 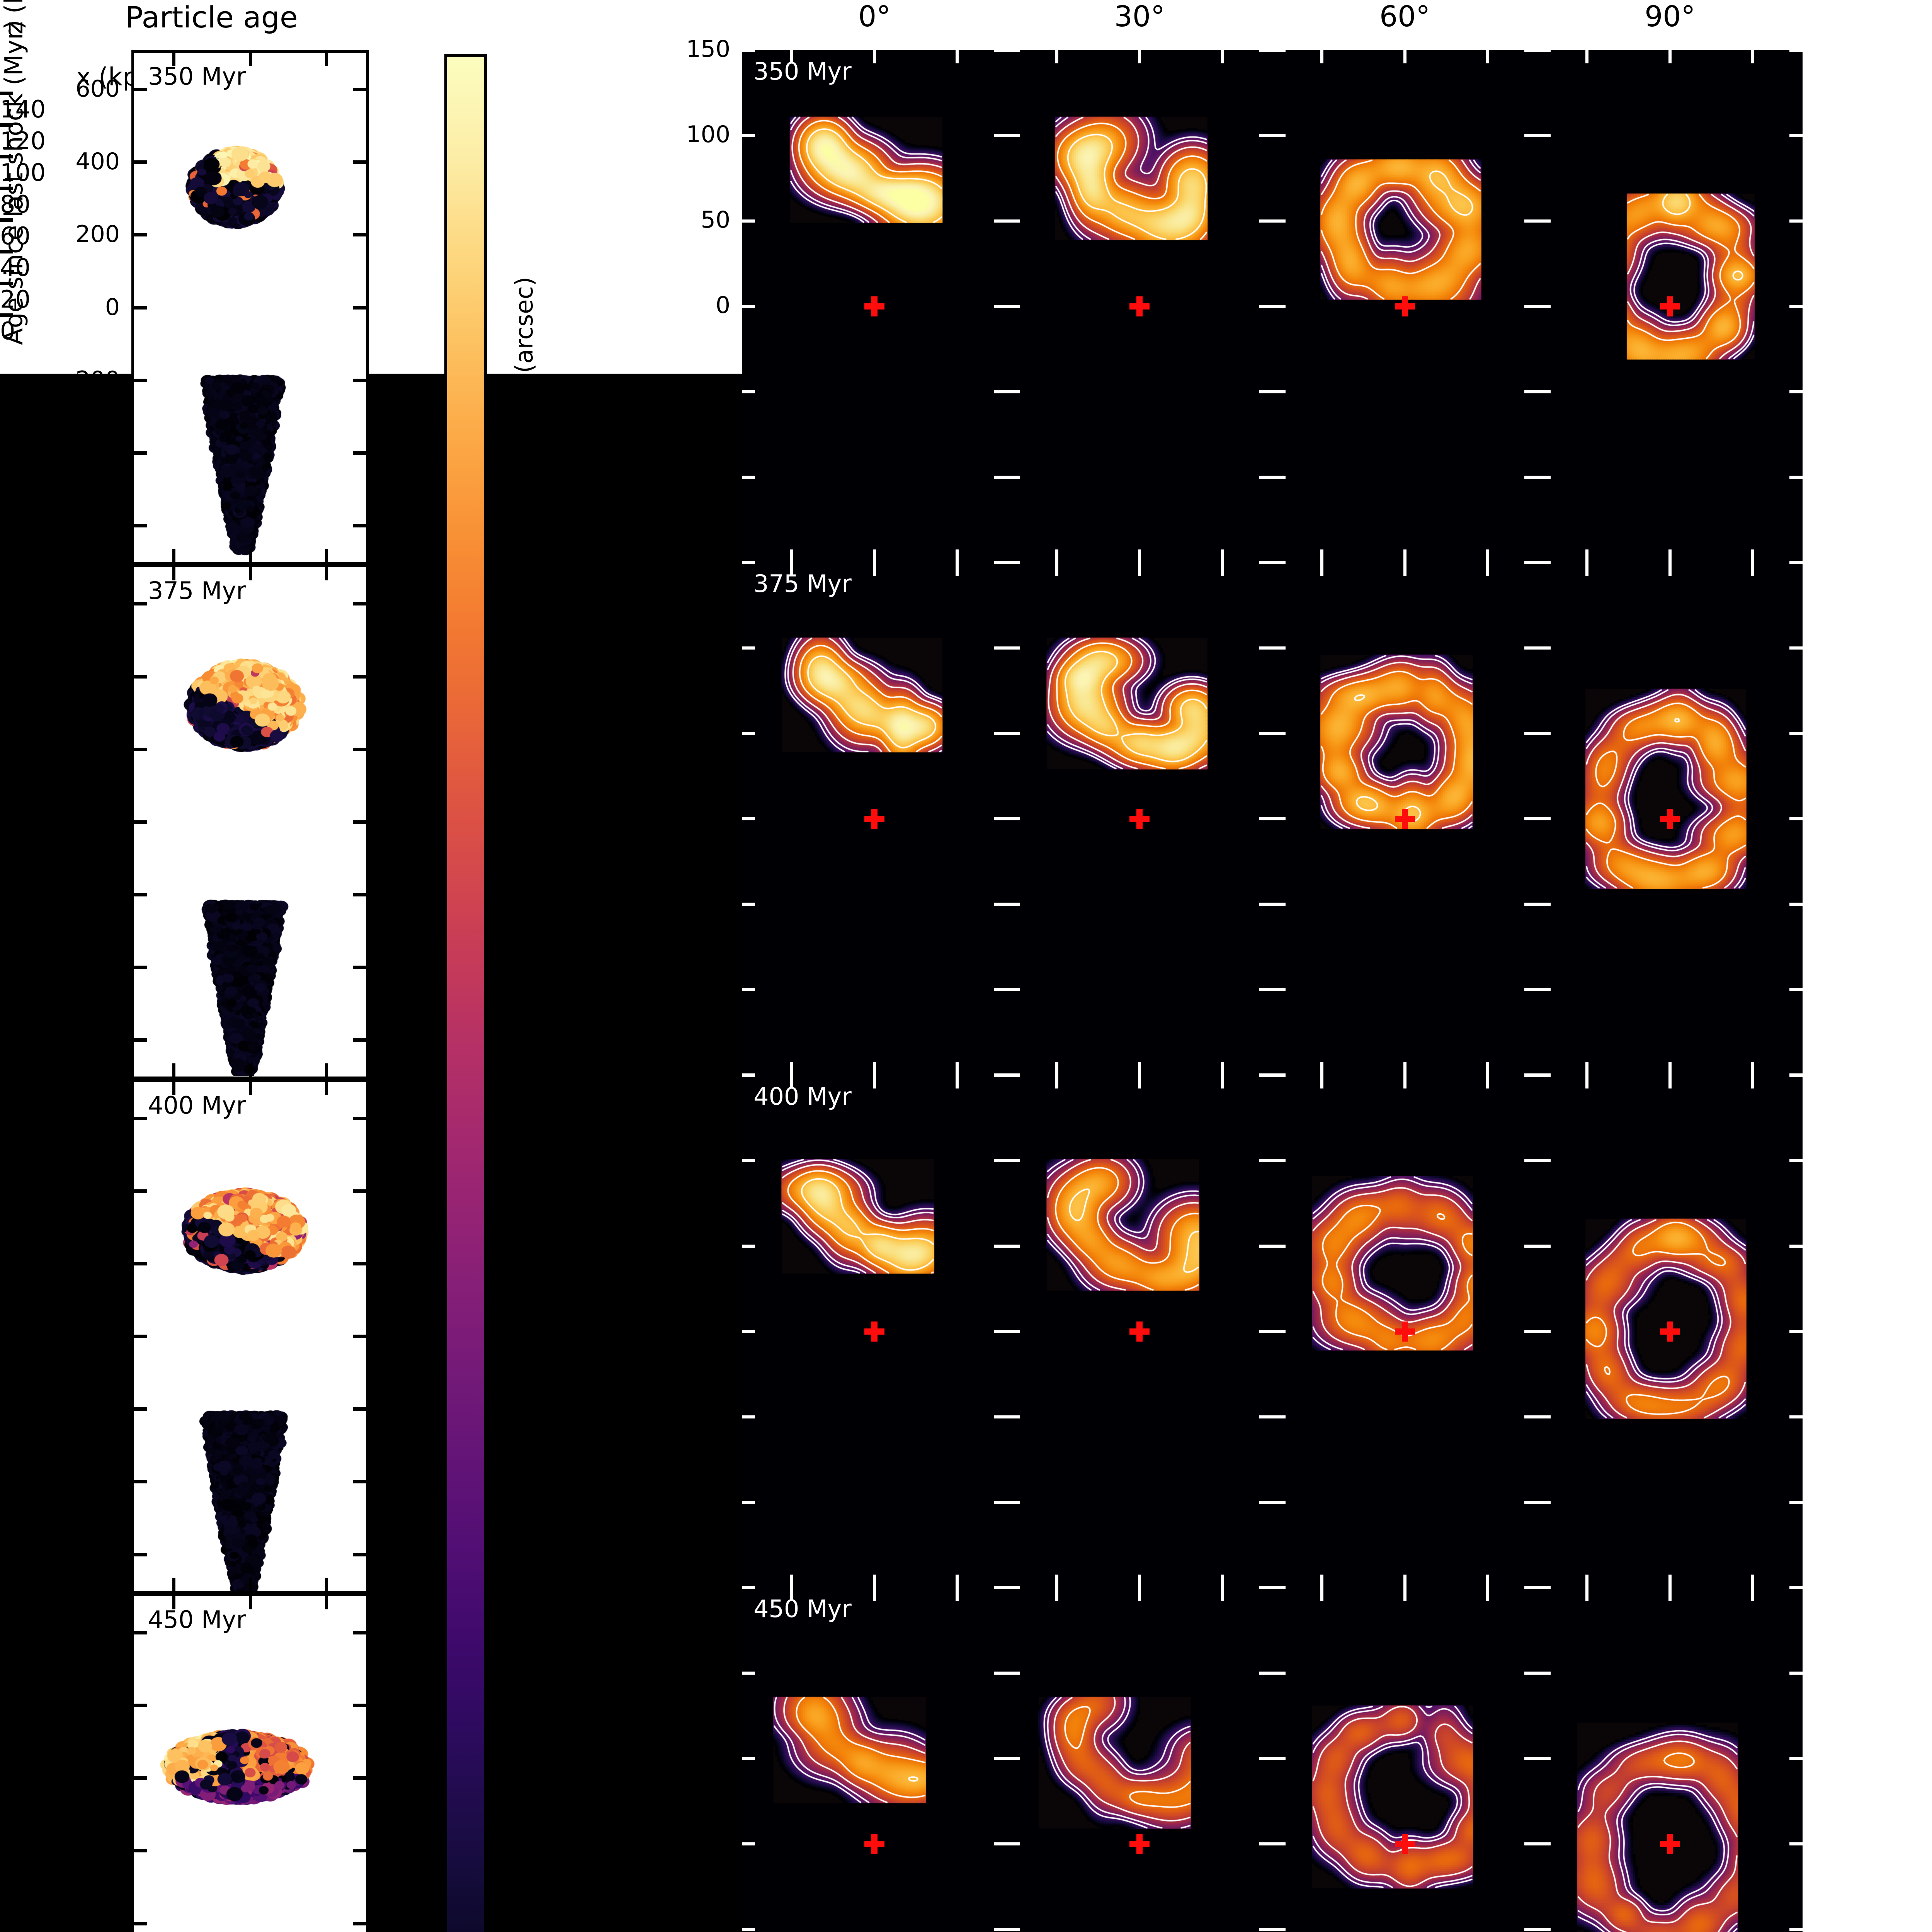 I want to click on right-y-tick-label: −150, so click(x=699, y=1586).